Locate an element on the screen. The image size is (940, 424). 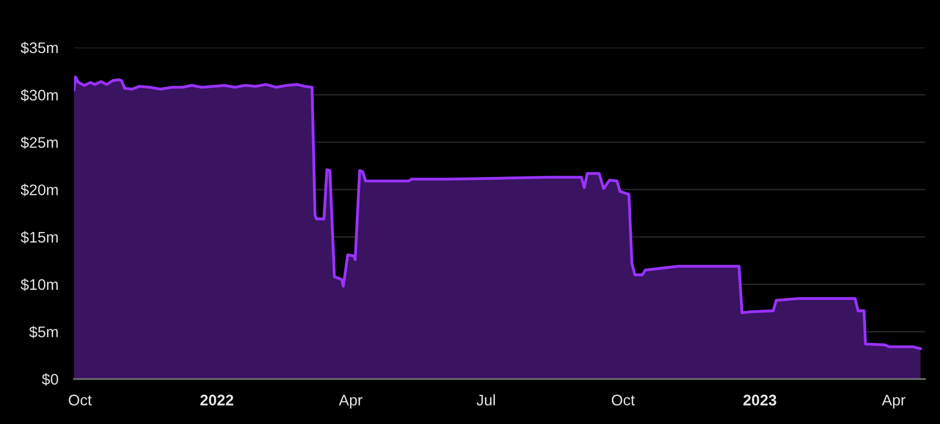
x-tick-label: 2023 is located at coordinates (759, 400).